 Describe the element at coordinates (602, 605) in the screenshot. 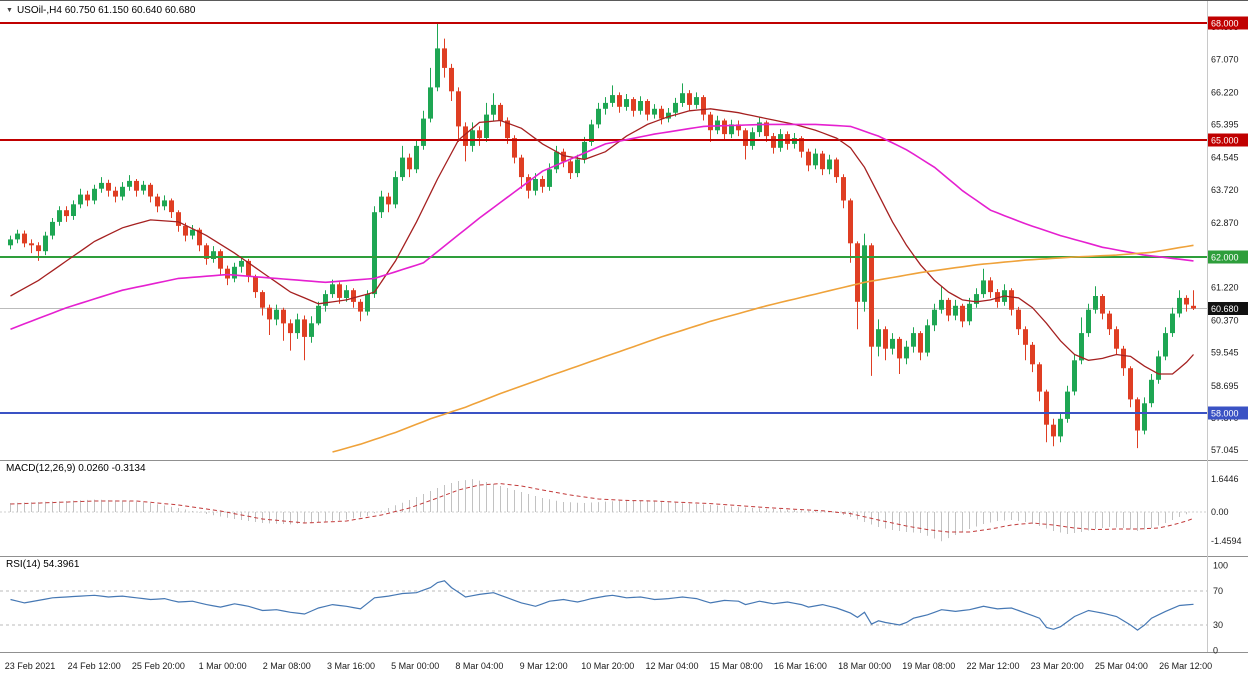

I see `rsi-line` at that location.